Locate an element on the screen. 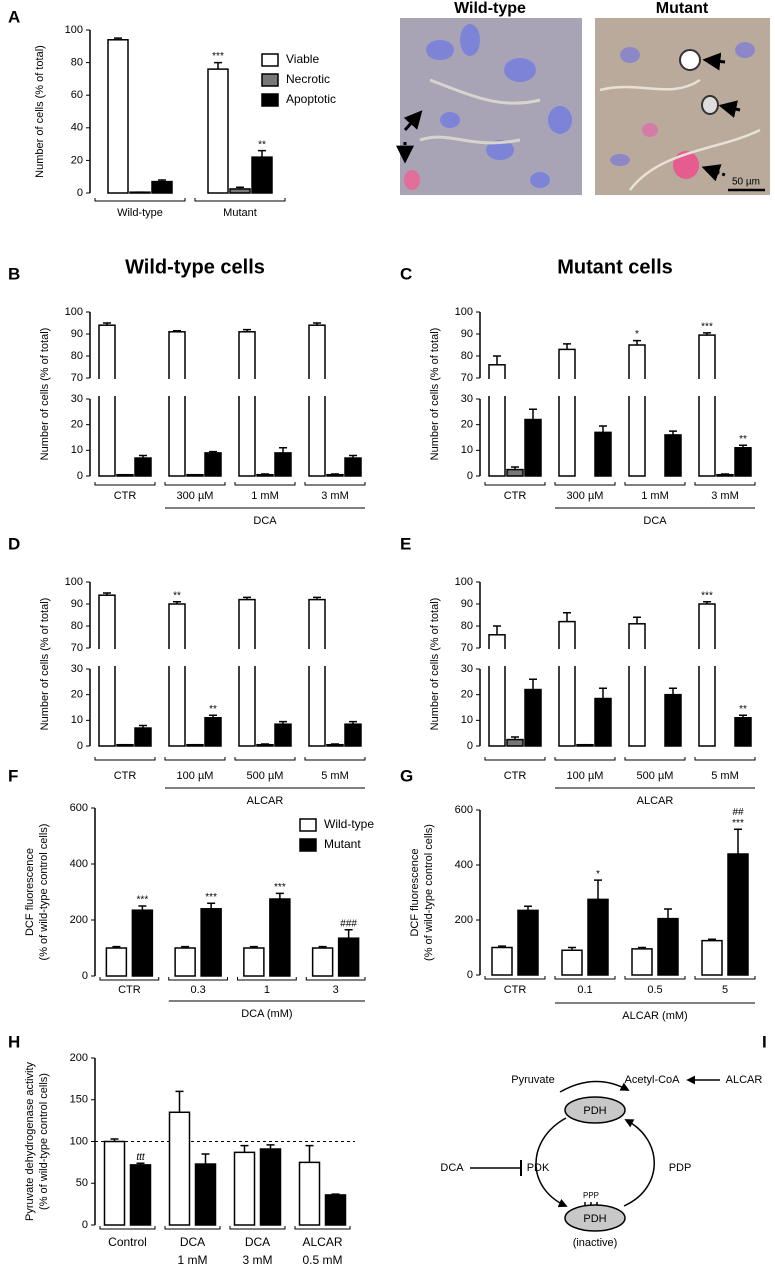  panel-label: G is located at coordinates (406, 775).